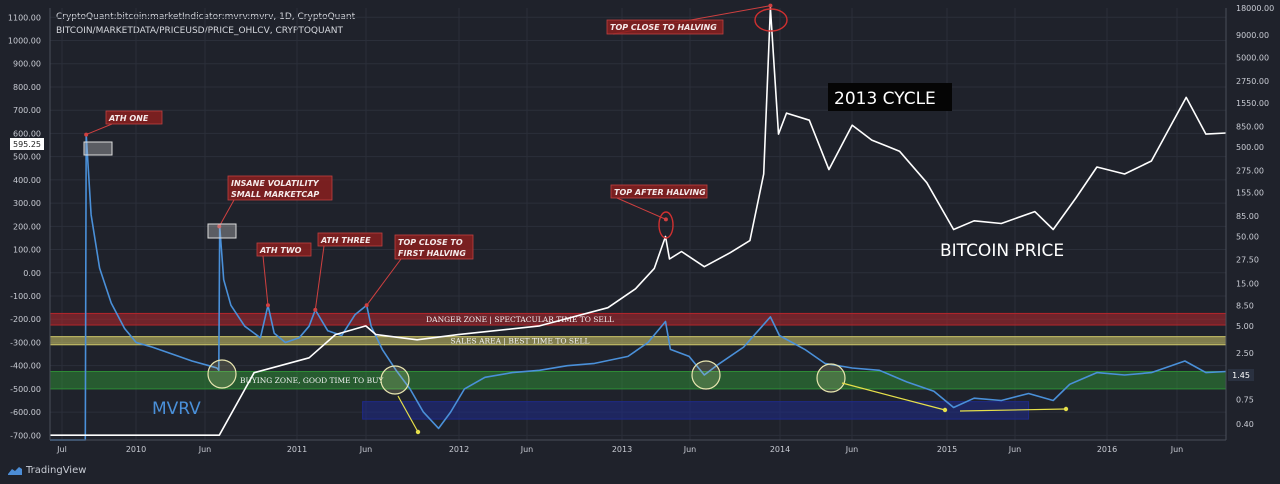 The height and width of the screenshot is (484, 1280). I want to click on mvrv-label: MVRV, so click(176, 409).